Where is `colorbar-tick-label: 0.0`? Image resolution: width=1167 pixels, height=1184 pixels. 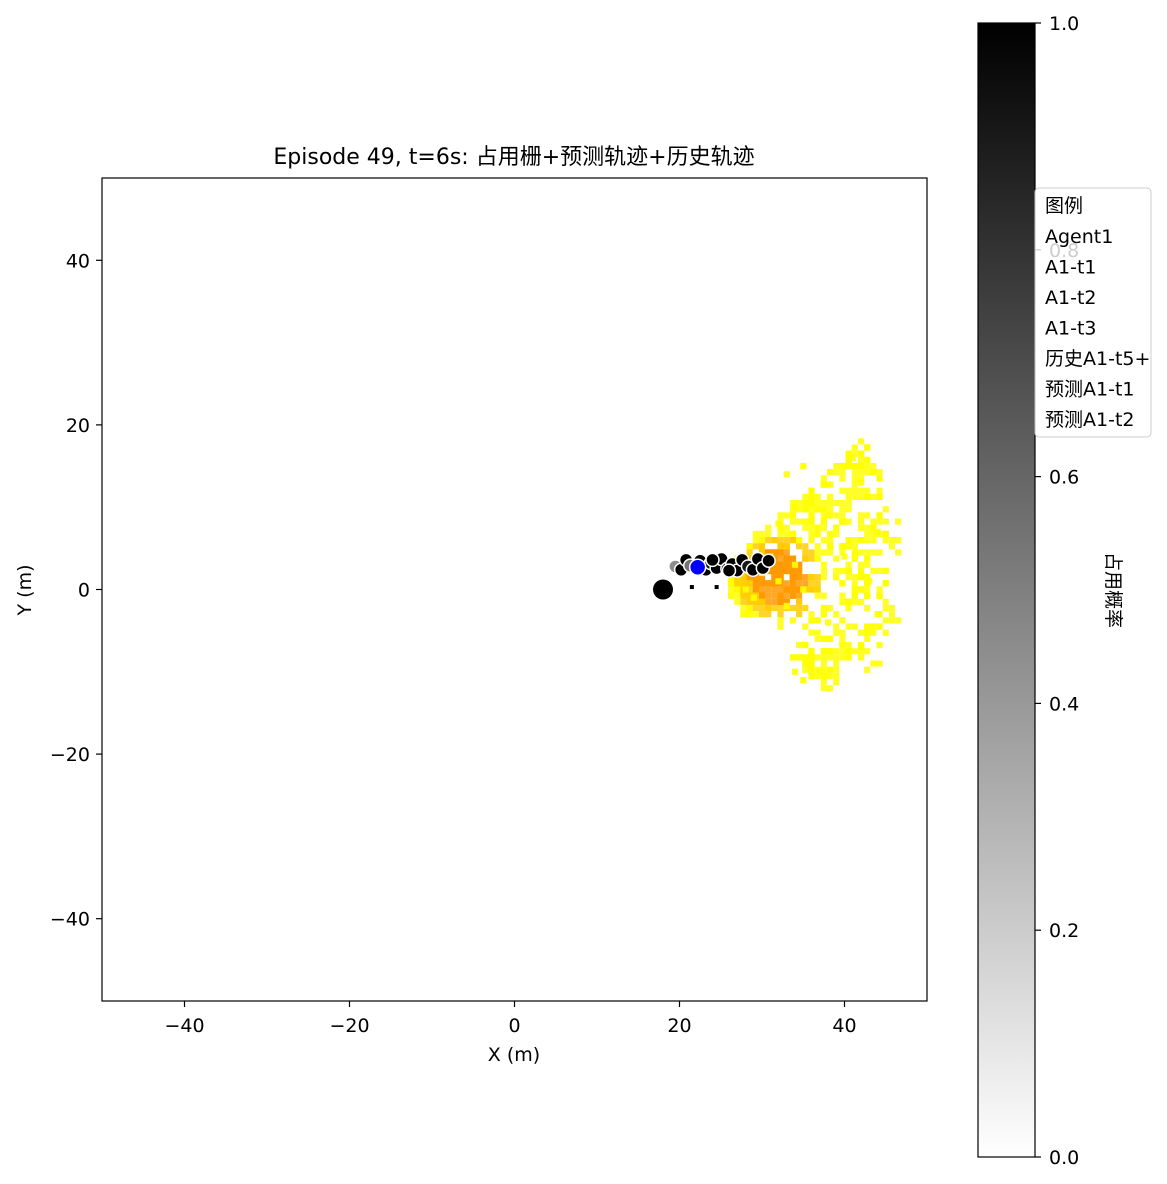
colorbar-tick-label: 0.0 is located at coordinates (1064, 1158).